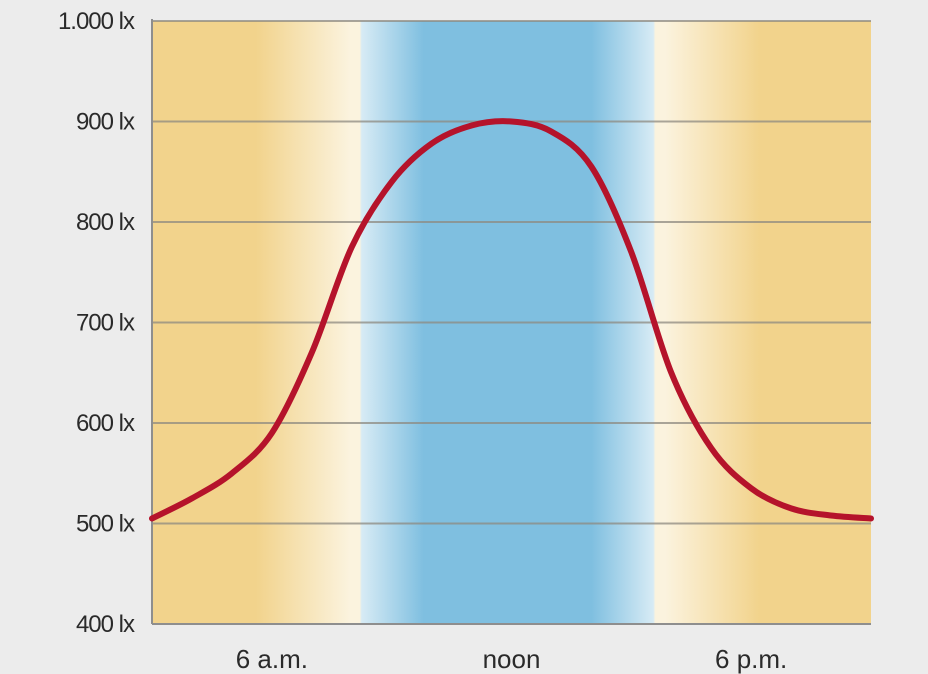 This screenshot has width=928, height=674. I want to click on y-tick-label: 800 lx, so click(105, 222).